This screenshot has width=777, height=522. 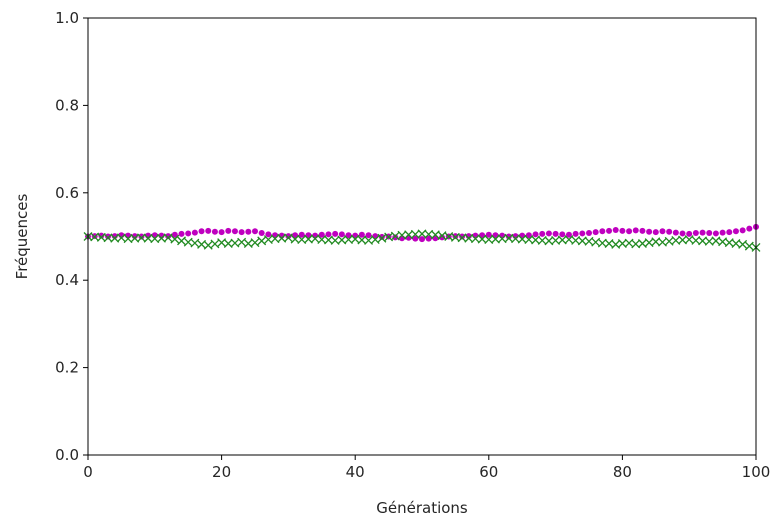 I want to click on y-tick-label: 0.4, so click(x=67, y=280).